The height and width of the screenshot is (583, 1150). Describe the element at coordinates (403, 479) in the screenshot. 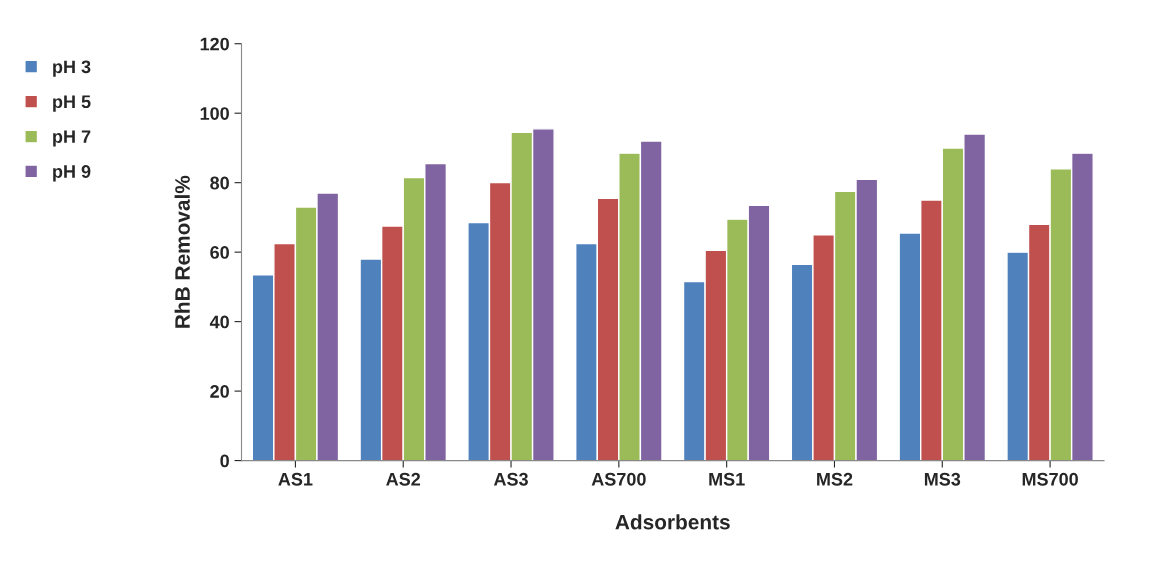

I see `x-tick-label: AS2` at that location.